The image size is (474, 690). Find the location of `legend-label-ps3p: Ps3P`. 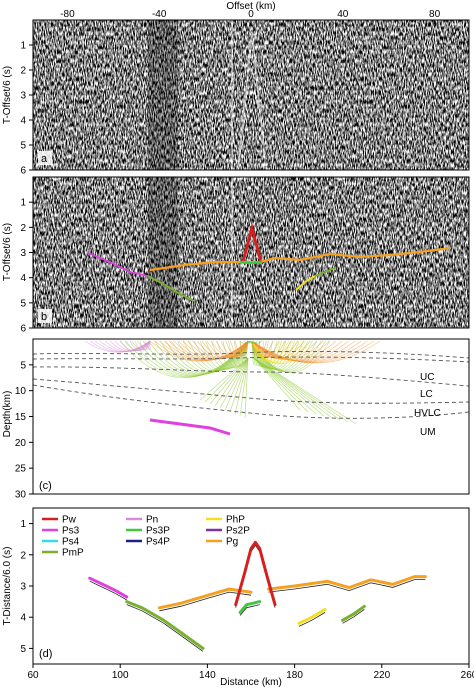

legend-label-ps3p: Ps3P is located at coordinates (158, 531).